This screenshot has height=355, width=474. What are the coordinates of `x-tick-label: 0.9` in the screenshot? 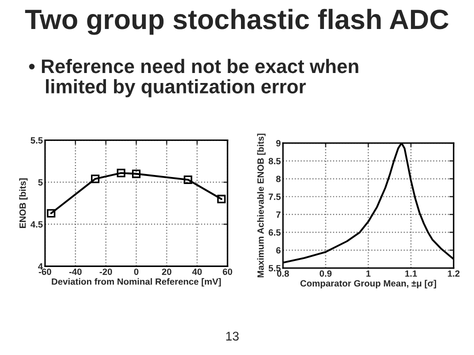 It's located at (326, 273).